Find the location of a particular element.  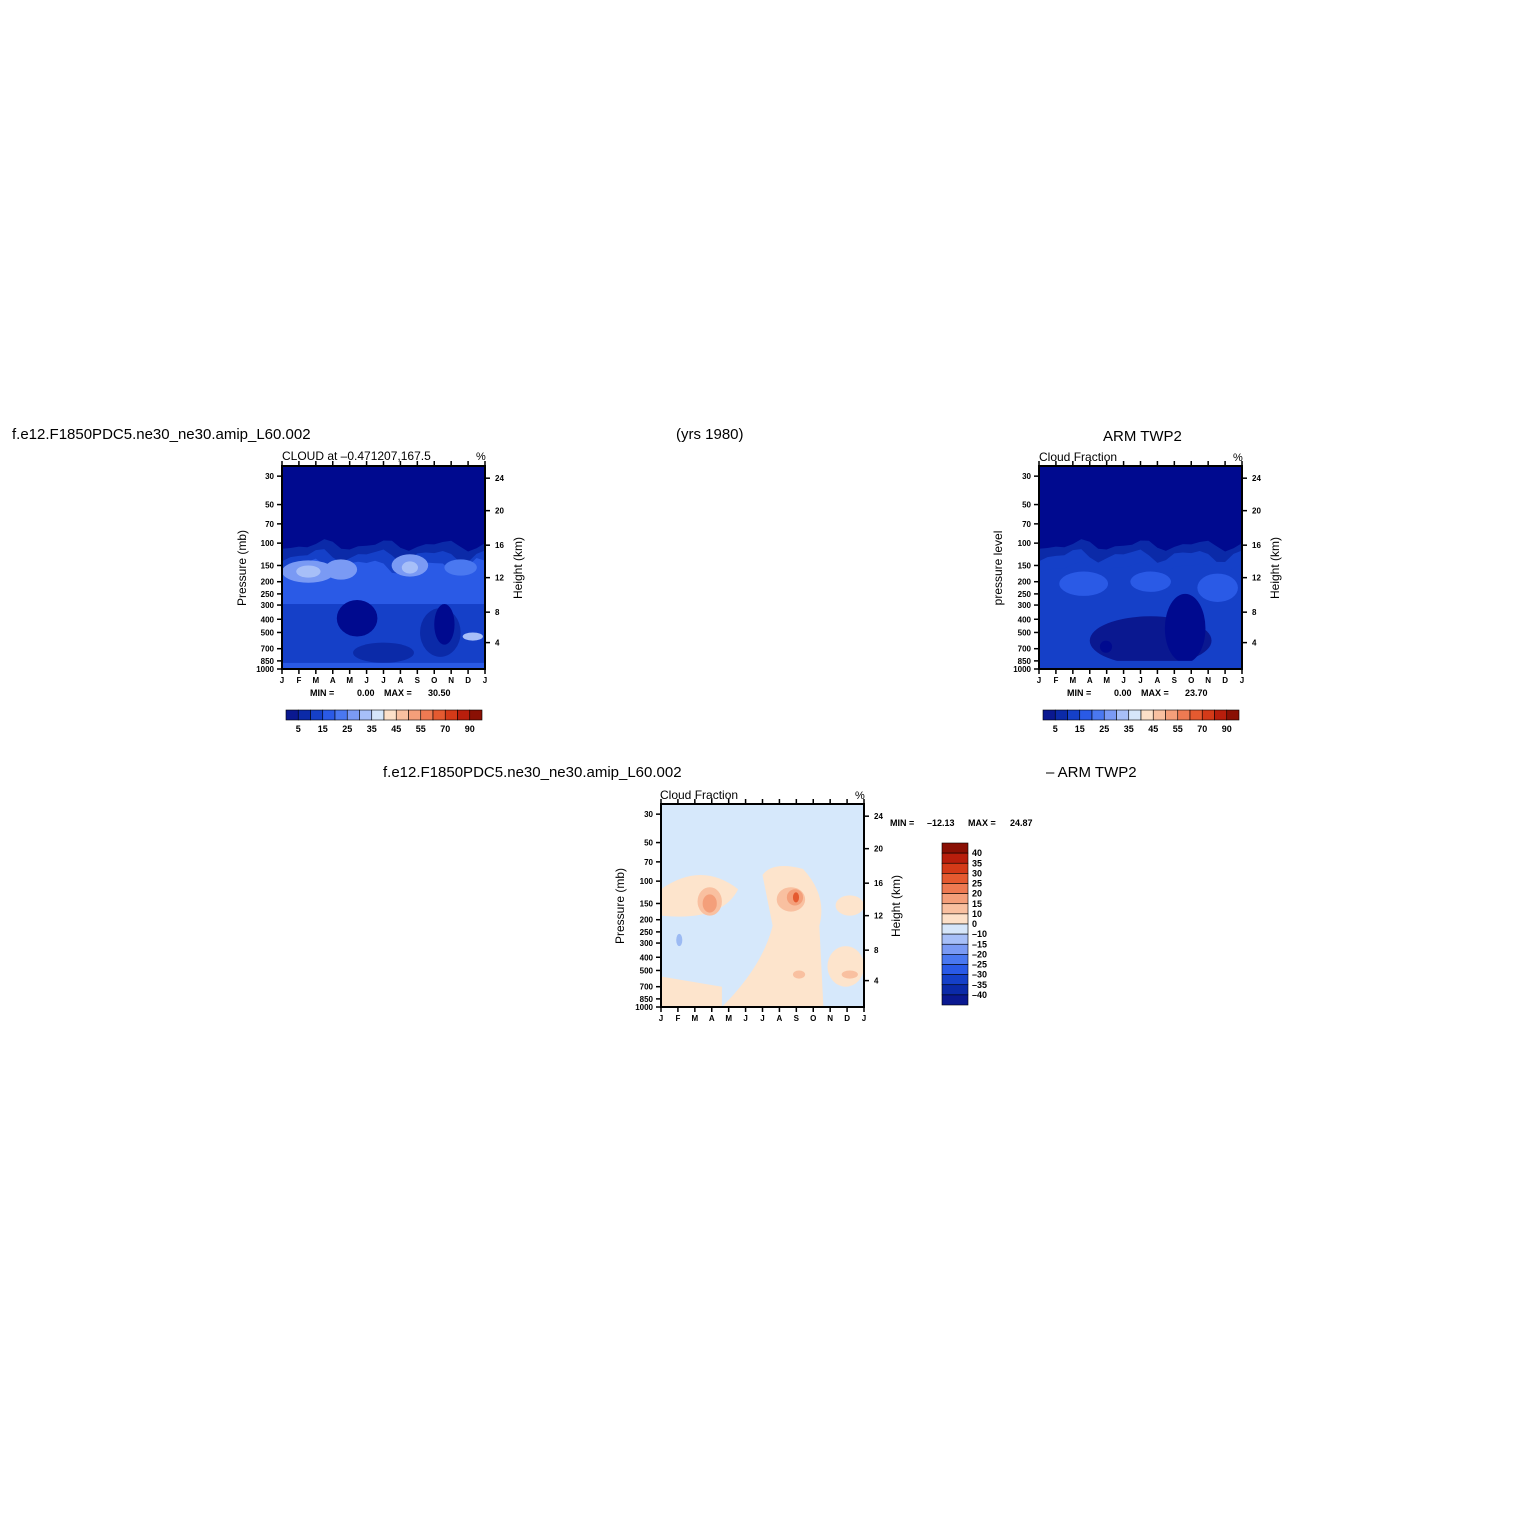

x-tick-label: D is located at coordinates (468, 680).